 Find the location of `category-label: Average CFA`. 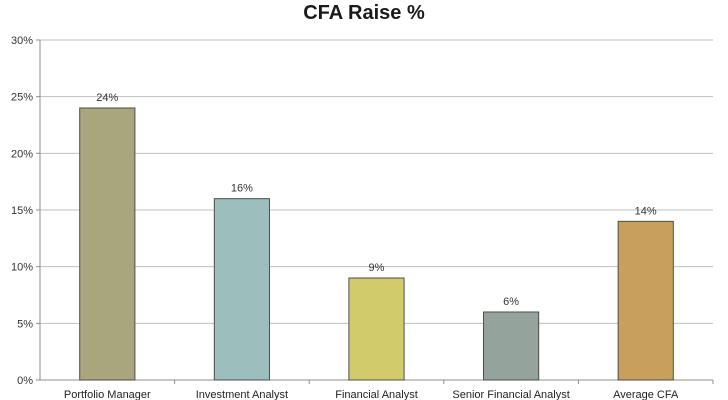

category-label: Average CFA is located at coordinates (646, 394).